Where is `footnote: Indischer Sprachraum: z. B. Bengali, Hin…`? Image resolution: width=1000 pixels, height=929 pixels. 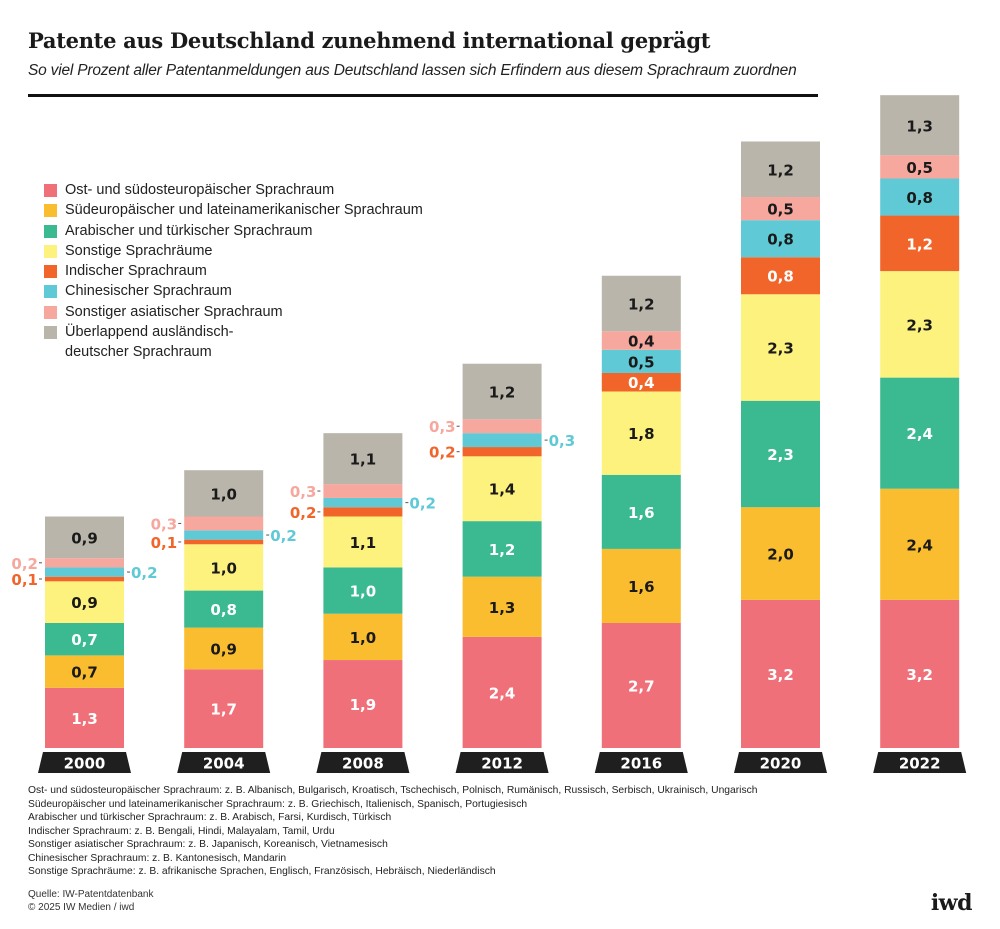 footnote: Indischer Sprachraum: z. B. Bengali, Hin… is located at coordinates (181, 831).